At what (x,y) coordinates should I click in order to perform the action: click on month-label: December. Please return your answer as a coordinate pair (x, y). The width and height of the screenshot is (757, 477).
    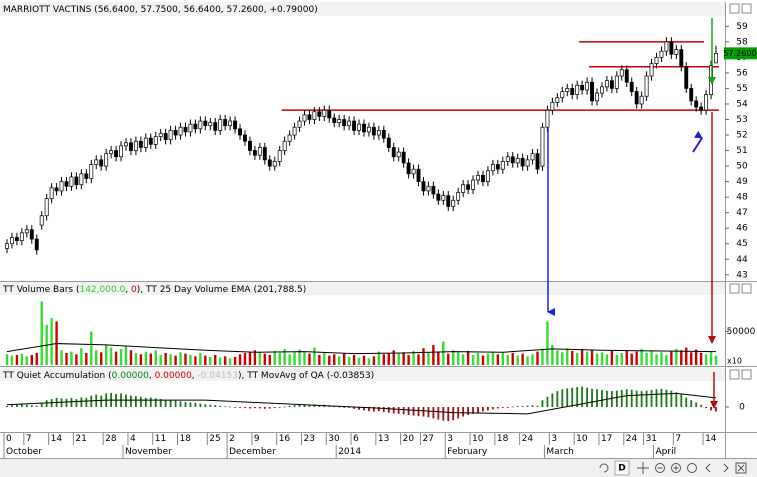
    Looking at the image, I should click on (252, 452).